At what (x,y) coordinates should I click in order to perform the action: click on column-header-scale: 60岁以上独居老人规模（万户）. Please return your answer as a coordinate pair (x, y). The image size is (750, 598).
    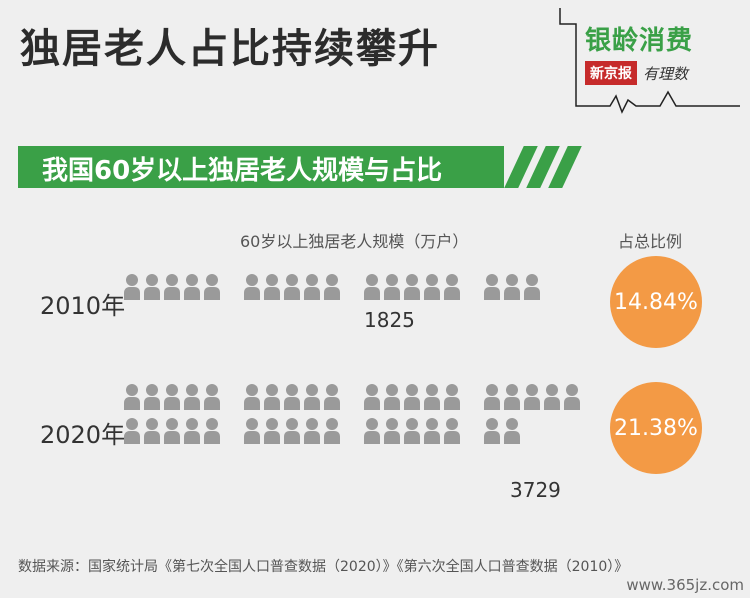
    Looking at the image, I should click on (354, 241).